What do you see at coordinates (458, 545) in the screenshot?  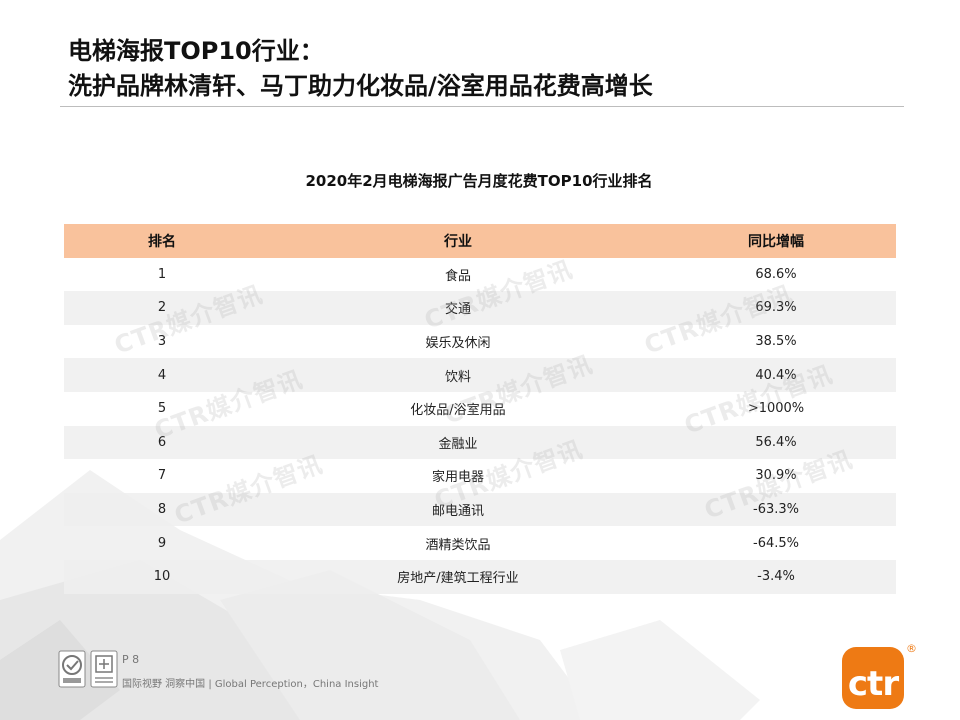 I see `industry-cell: 酒精类饮品` at bounding box center [458, 545].